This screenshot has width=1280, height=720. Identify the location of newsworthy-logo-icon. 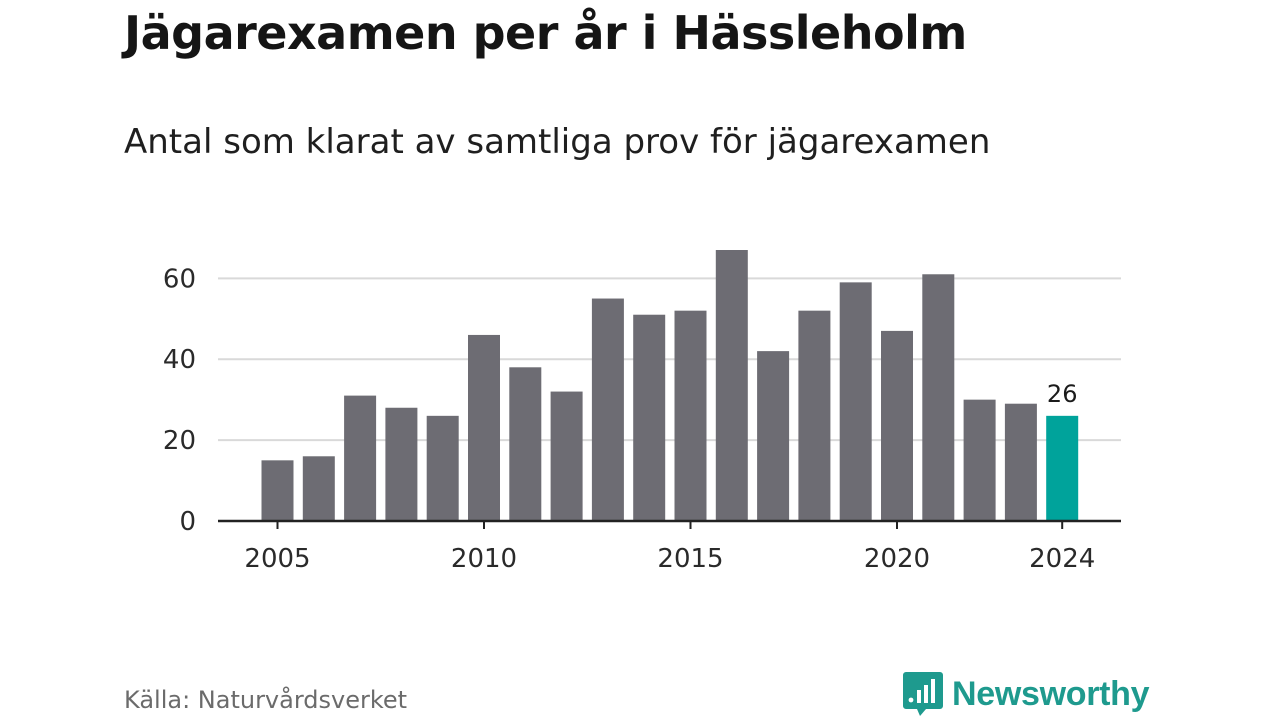
(923, 694).